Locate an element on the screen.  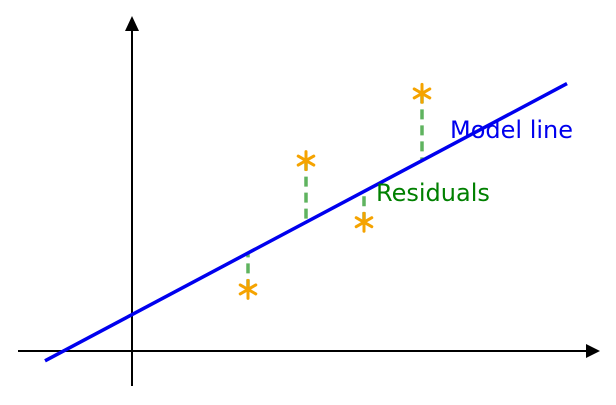
model-line-label: Model line is located at coordinates (511, 130).